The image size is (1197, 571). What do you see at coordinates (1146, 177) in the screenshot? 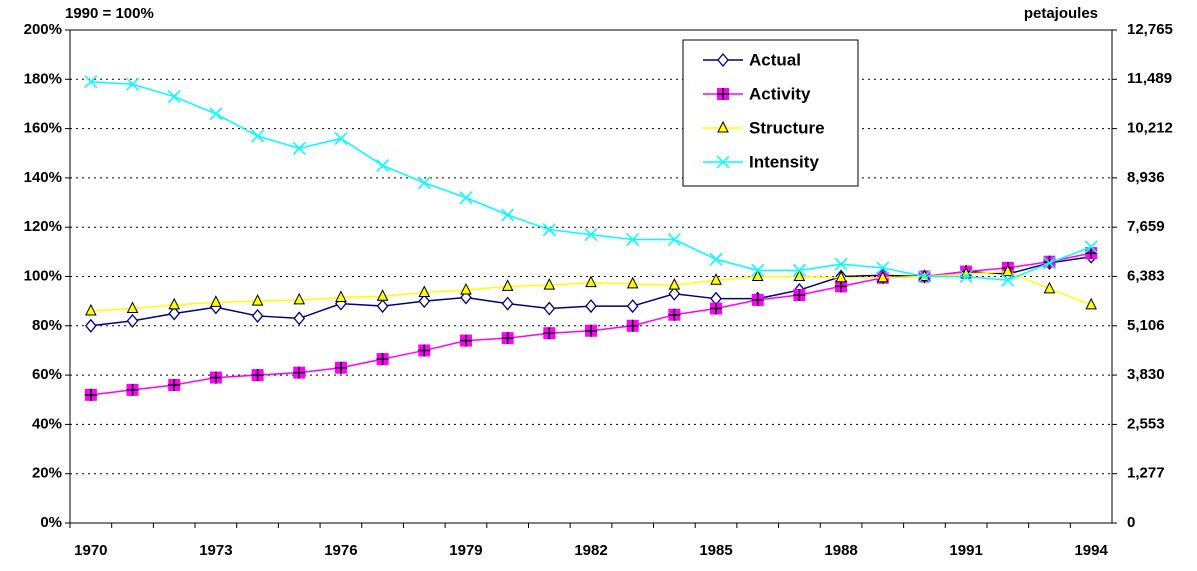
I see `y2-tick-label: 8,936` at bounding box center [1146, 177].